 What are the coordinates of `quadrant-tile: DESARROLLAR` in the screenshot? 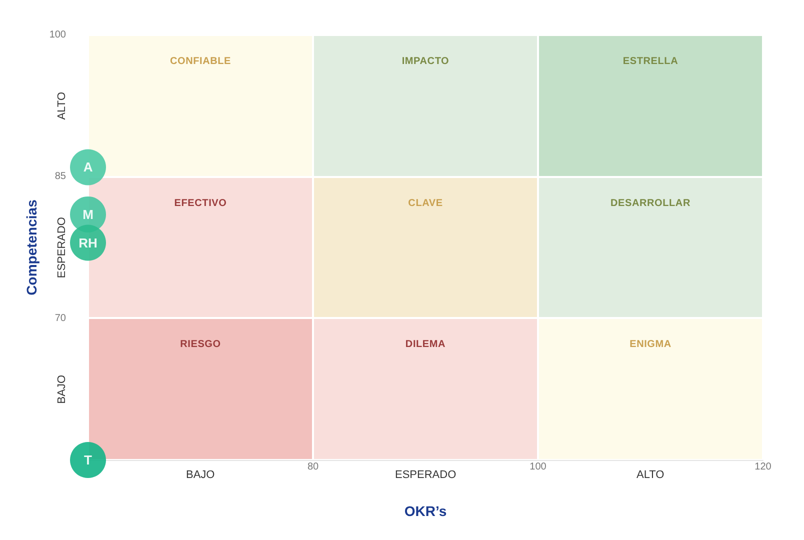 It's located at (650, 247).